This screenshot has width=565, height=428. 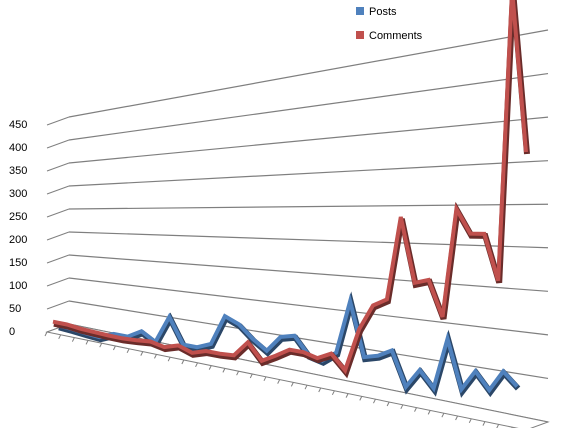 What do you see at coordinates (18, 228) in the screenshot?
I see `y-axis: 0 50 100 150 200 250 300 350 400 450` at bounding box center [18, 228].